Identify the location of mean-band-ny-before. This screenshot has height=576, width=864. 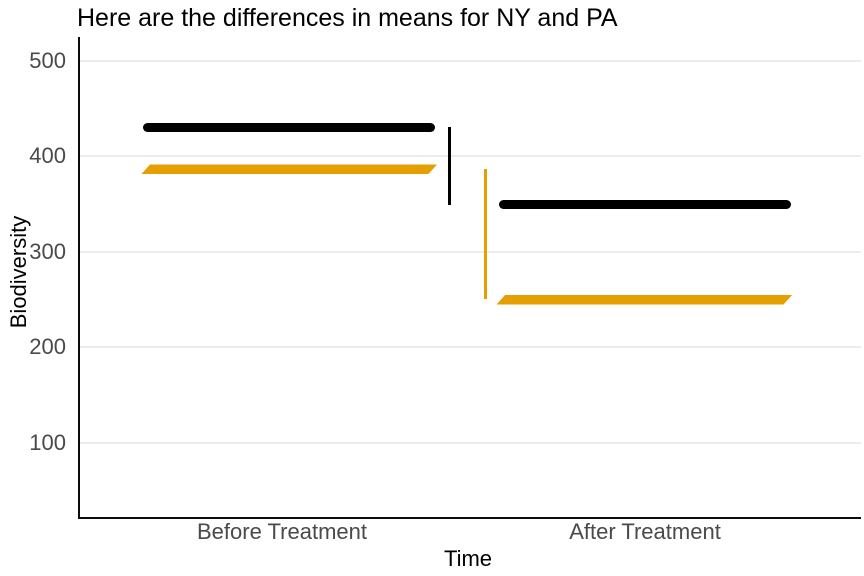
(289, 127).